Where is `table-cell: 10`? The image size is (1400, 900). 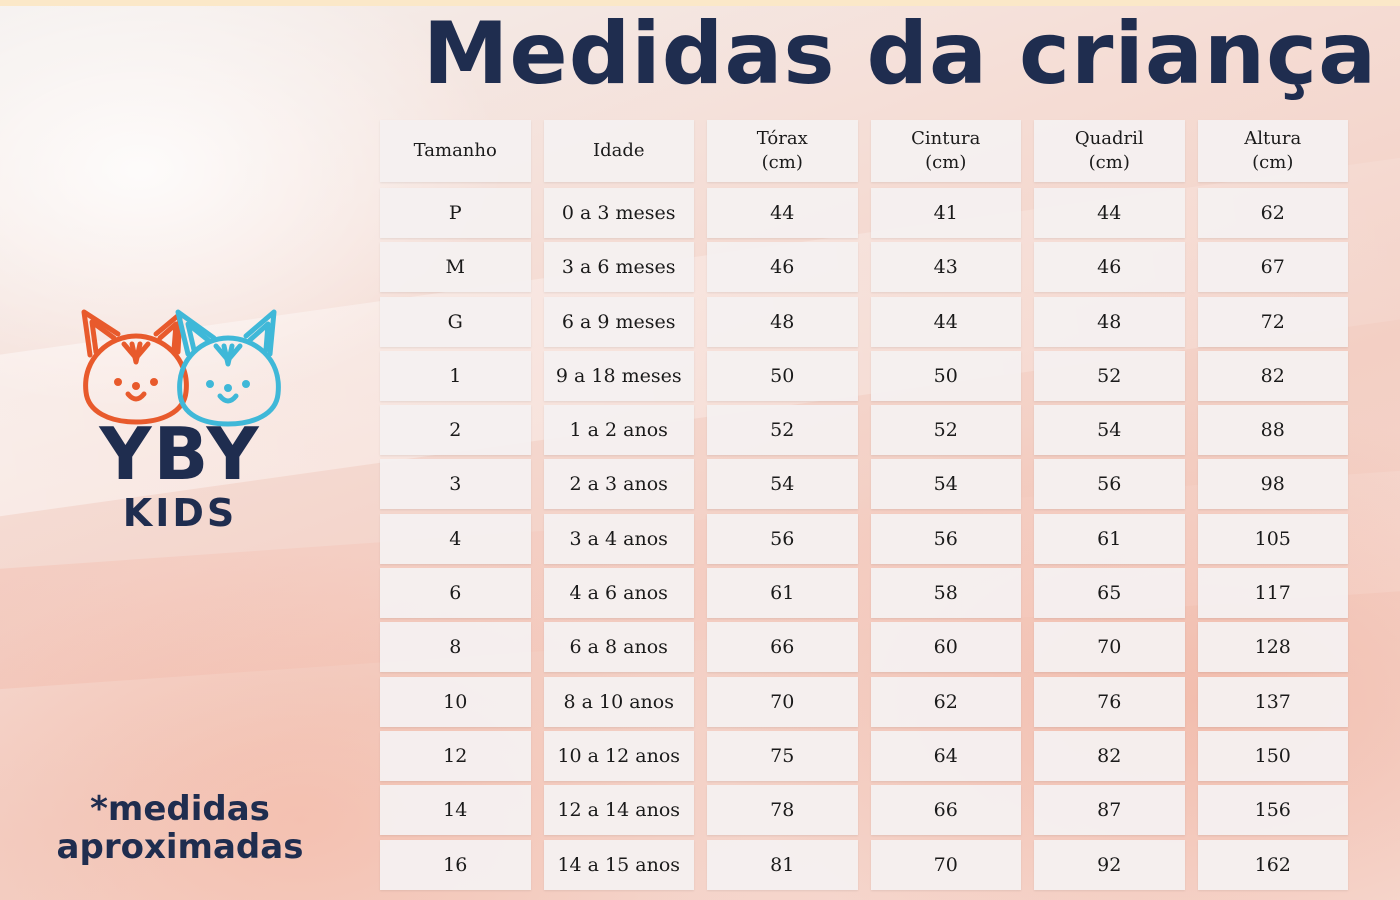
table-cell: 10 is located at coordinates (455, 701).